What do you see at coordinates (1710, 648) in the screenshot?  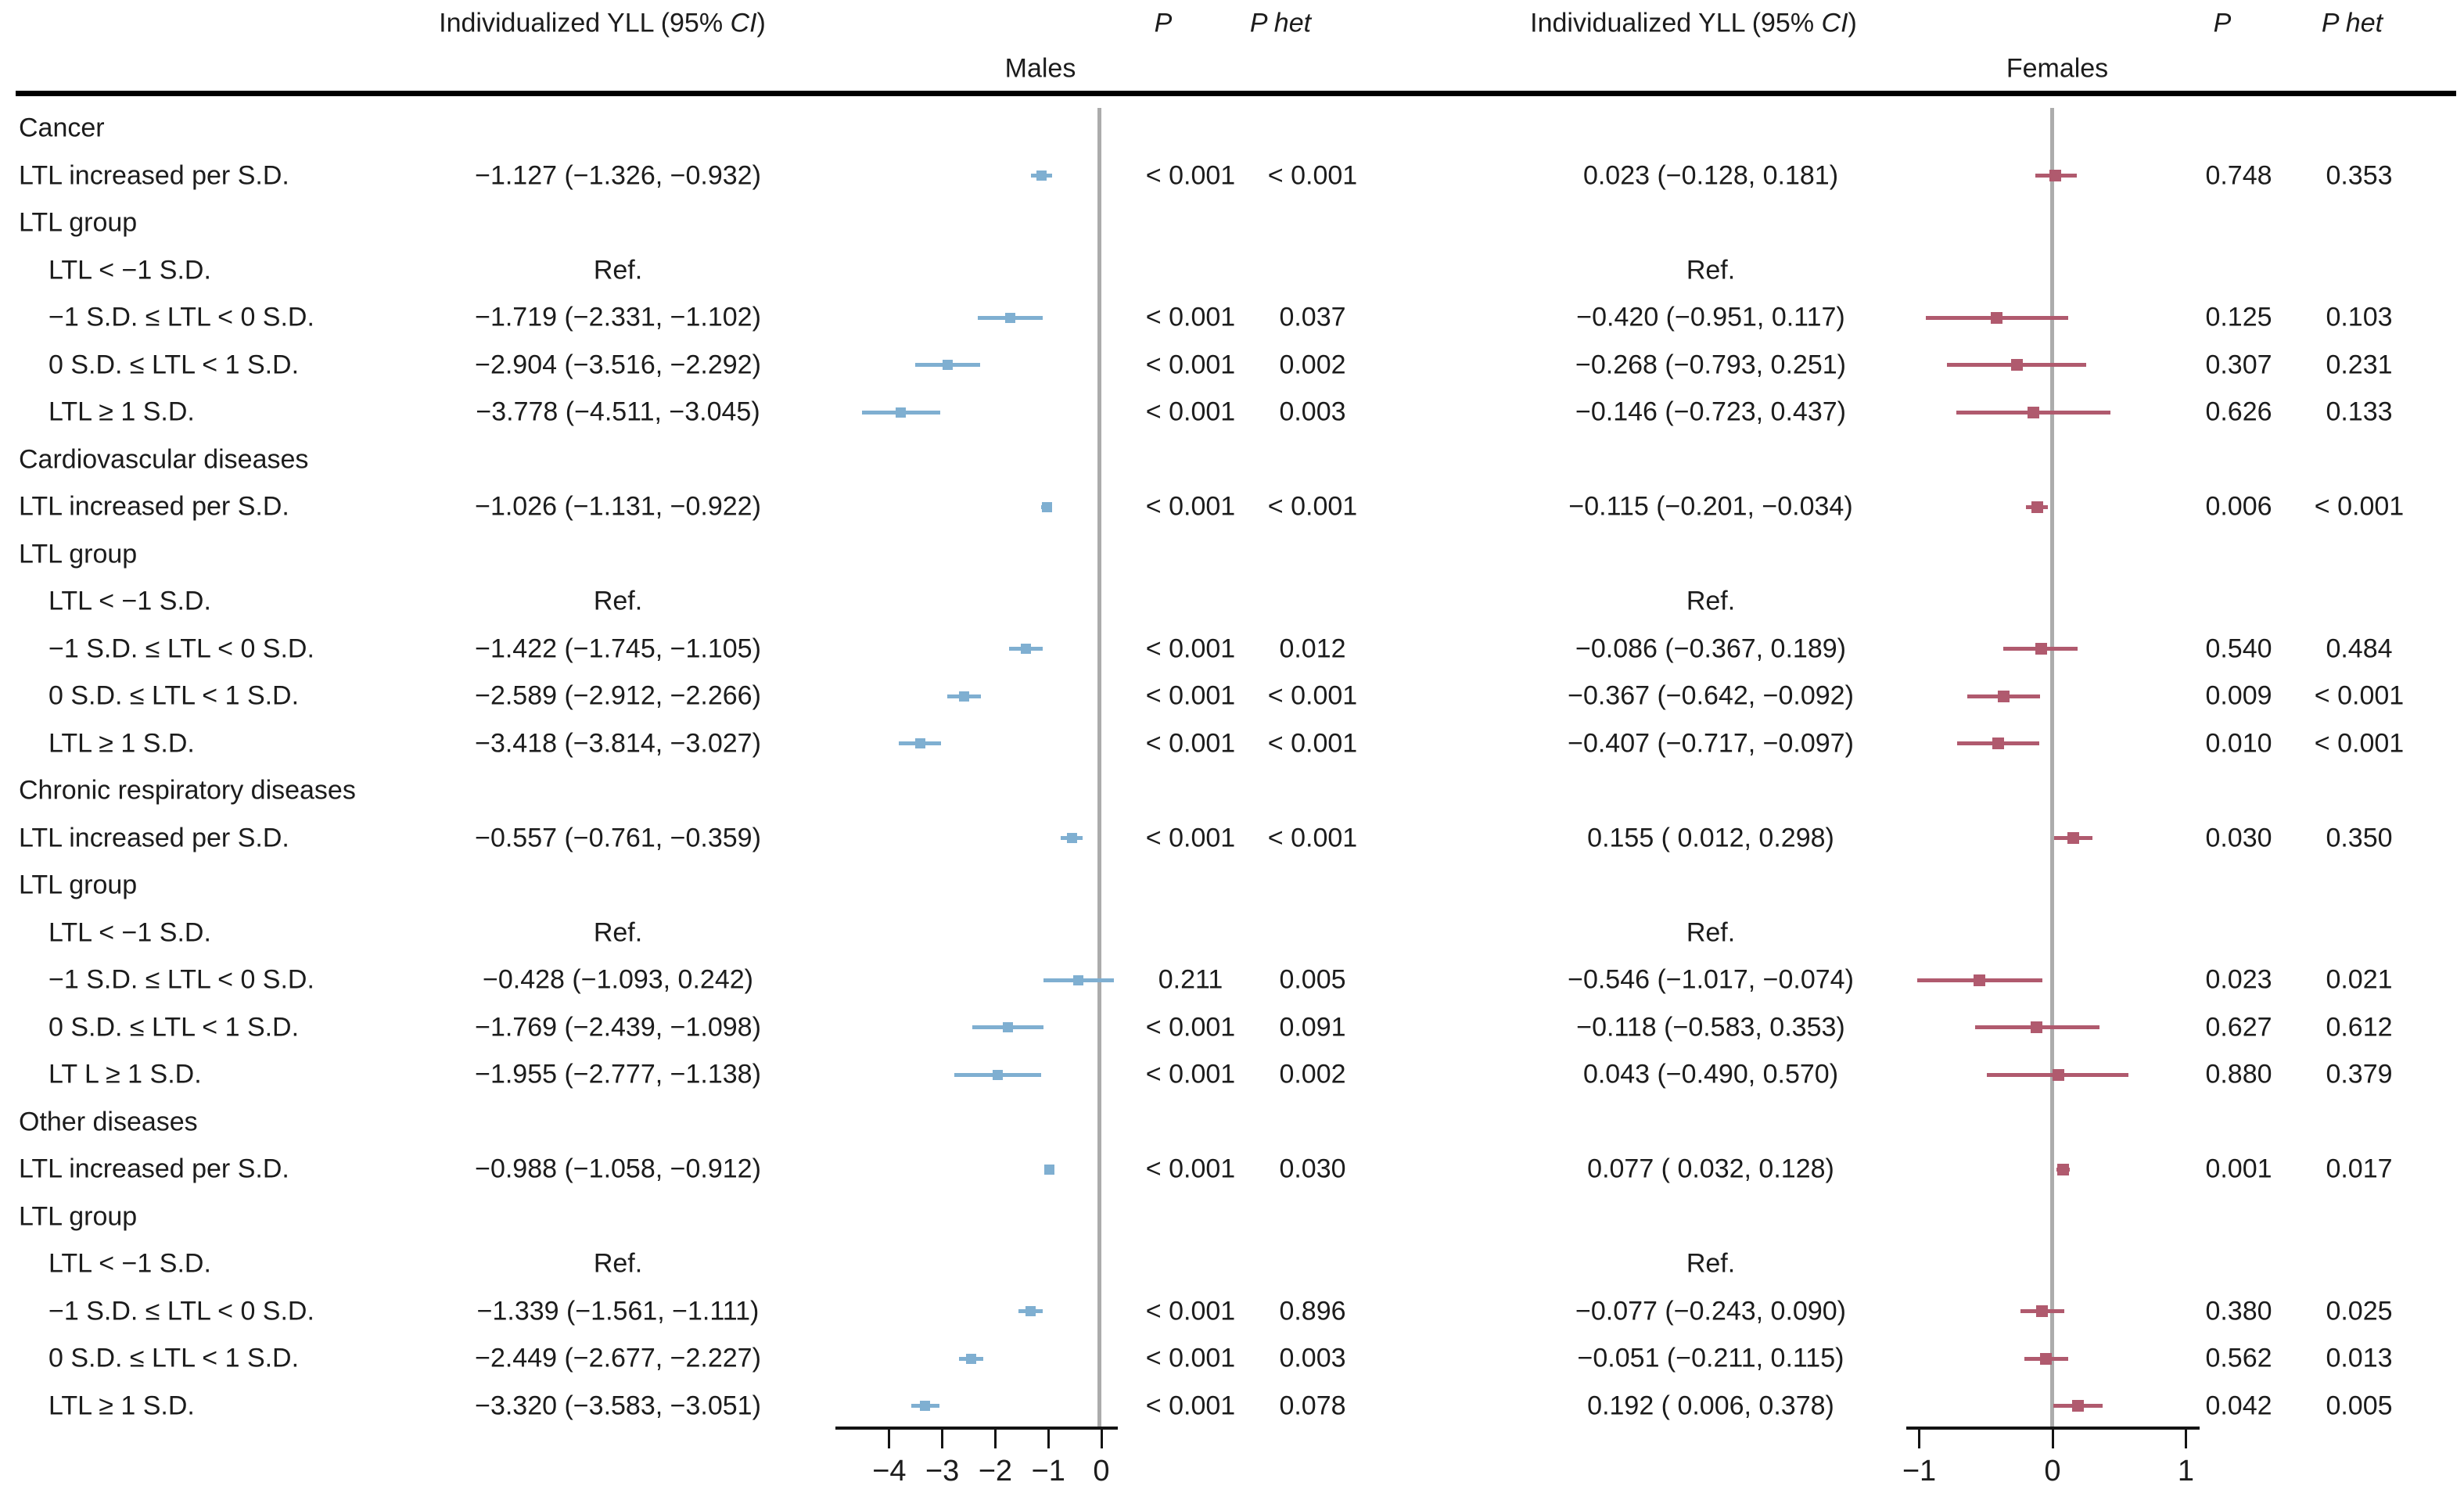 I see `female-estimate-text: −0.086 (−0.367, 0.189)` at bounding box center [1710, 648].